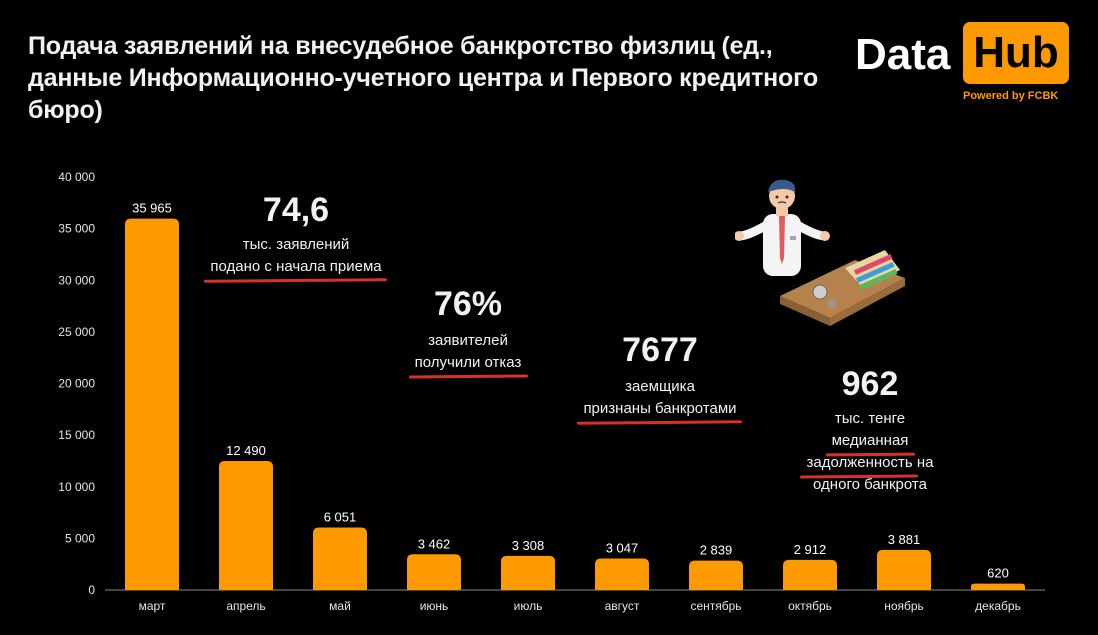 This screenshot has width=1098, height=635. Describe the element at coordinates (842, 288) in the screenshot. I see `empty-wallet-icon` at that location.